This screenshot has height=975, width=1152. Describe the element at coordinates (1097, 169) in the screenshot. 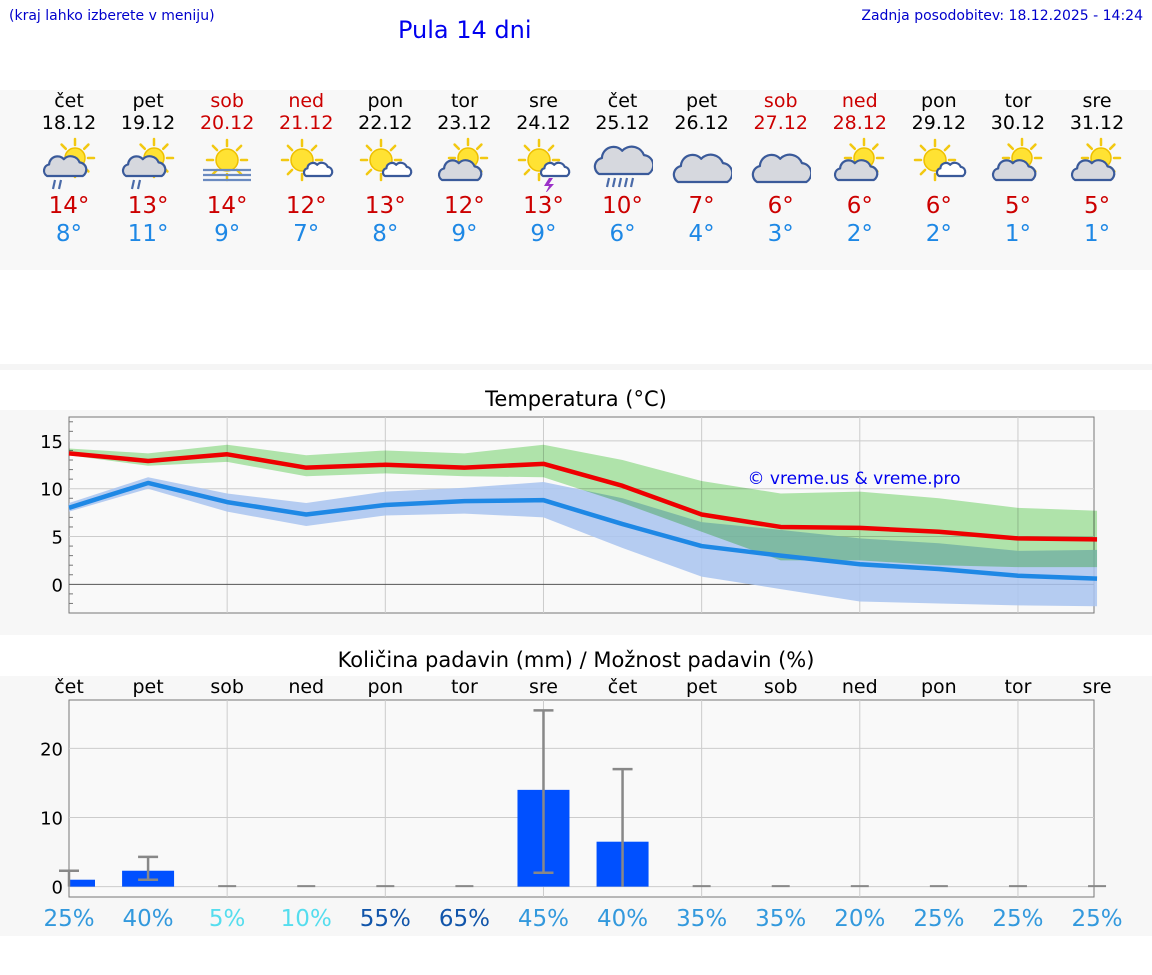

I see `day-forecast: sre 31.12 5° 1°` at that location.